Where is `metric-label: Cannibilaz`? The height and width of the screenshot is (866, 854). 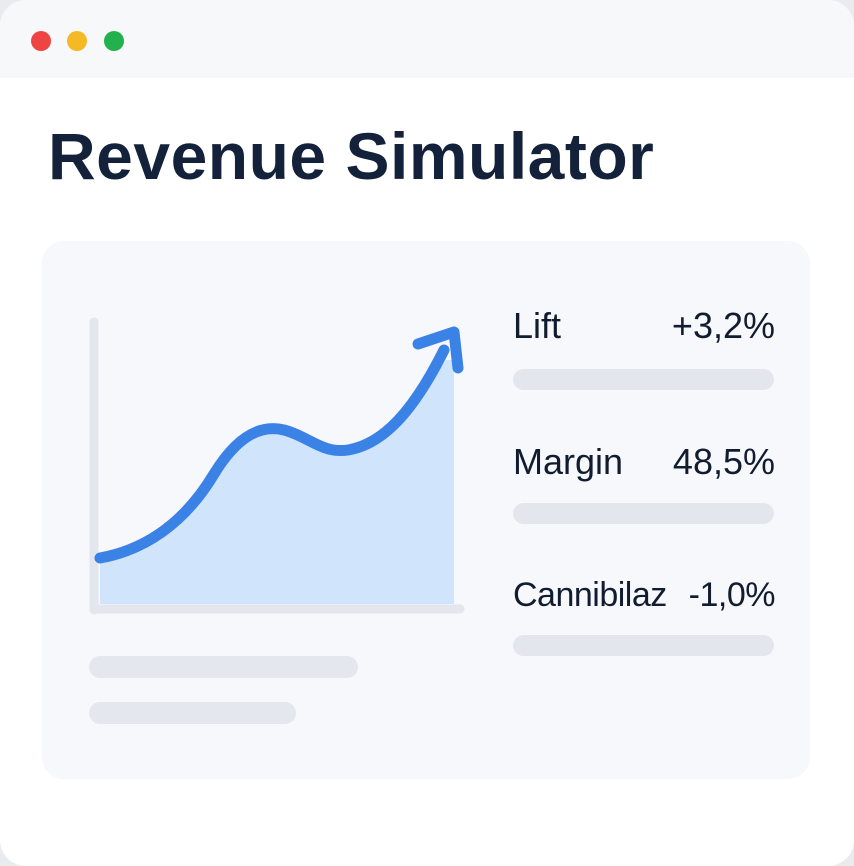 metric-label: Cannibilaz is located at coordinates (590, 595).